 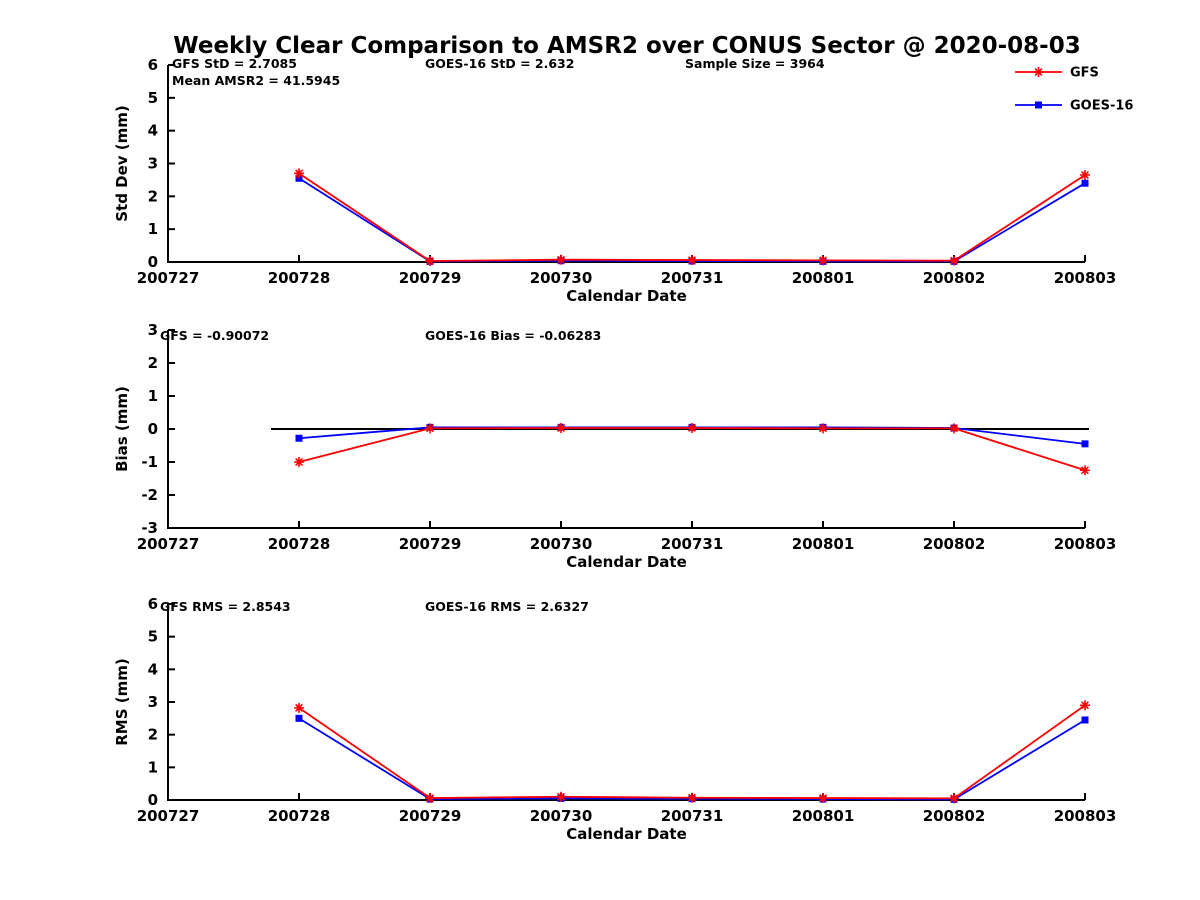 I want to click on annotation: GFS RMS = 2.8543, so click(x=225, y=606).